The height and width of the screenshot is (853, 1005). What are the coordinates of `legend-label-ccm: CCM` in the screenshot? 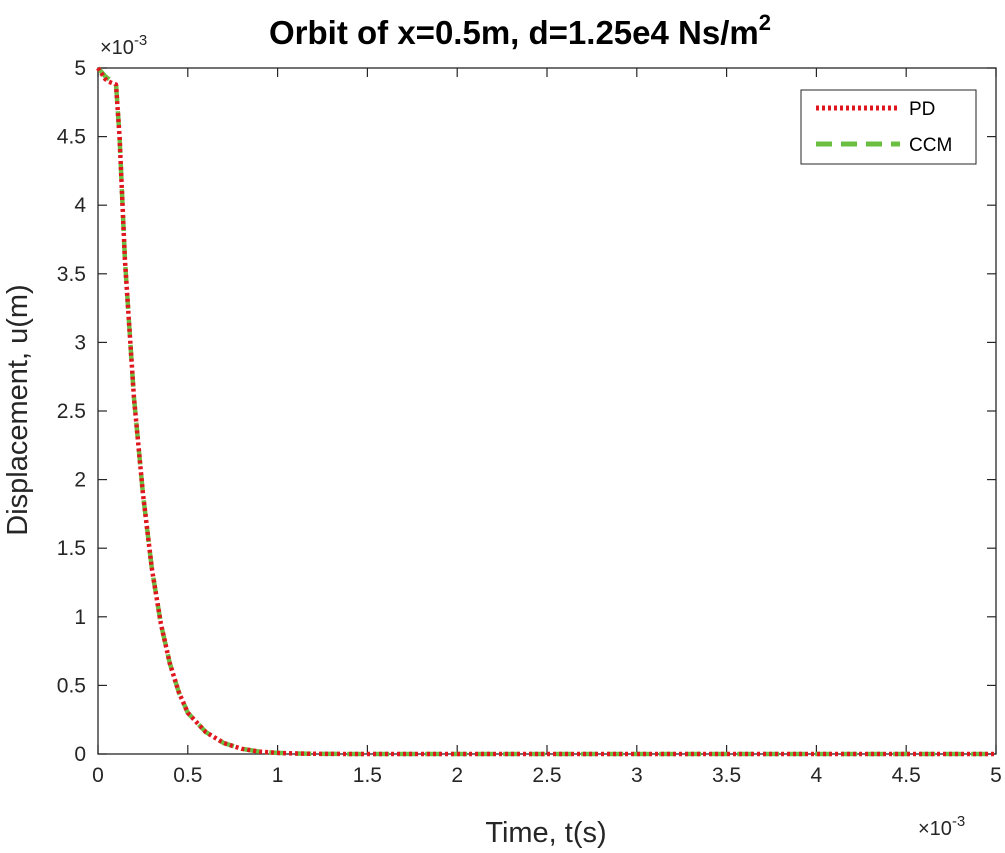 It's located at (930, 145).